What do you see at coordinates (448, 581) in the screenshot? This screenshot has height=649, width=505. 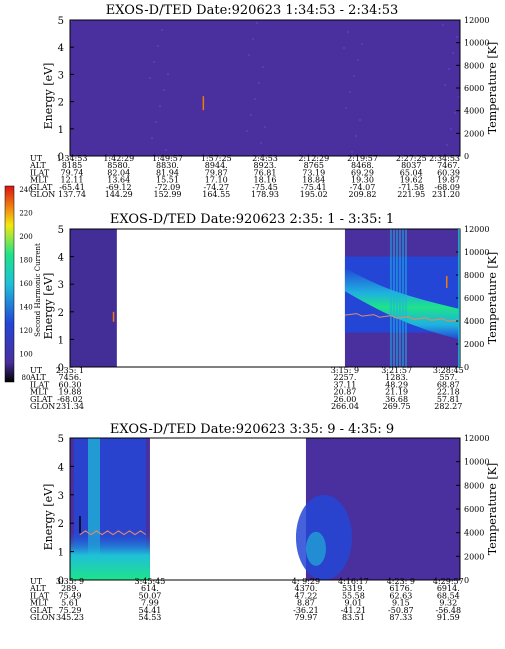 I see `orbit-value: 4:29:57` at bounding box center [448, 581].